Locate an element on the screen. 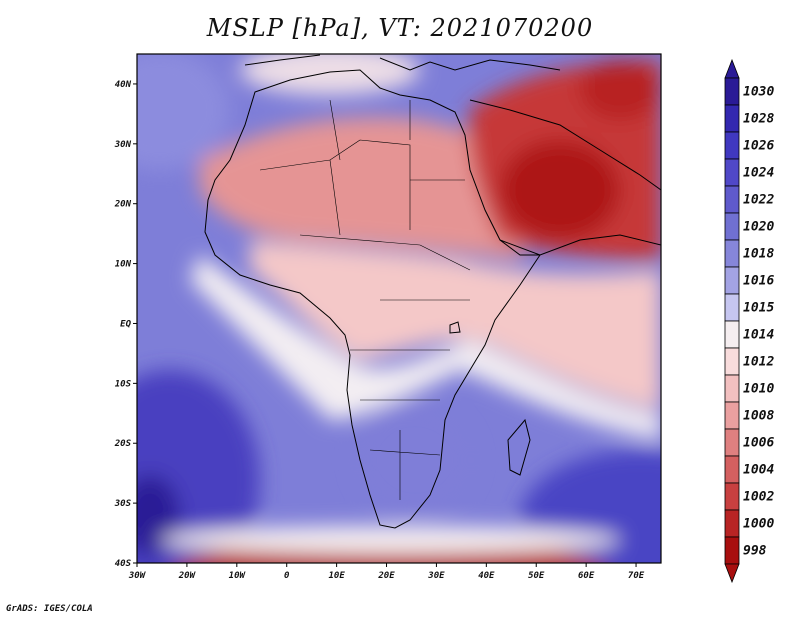 The width and height of the screenshot is (800, 618). lon-tick-label: 10W is located at coordinates (238, 576).